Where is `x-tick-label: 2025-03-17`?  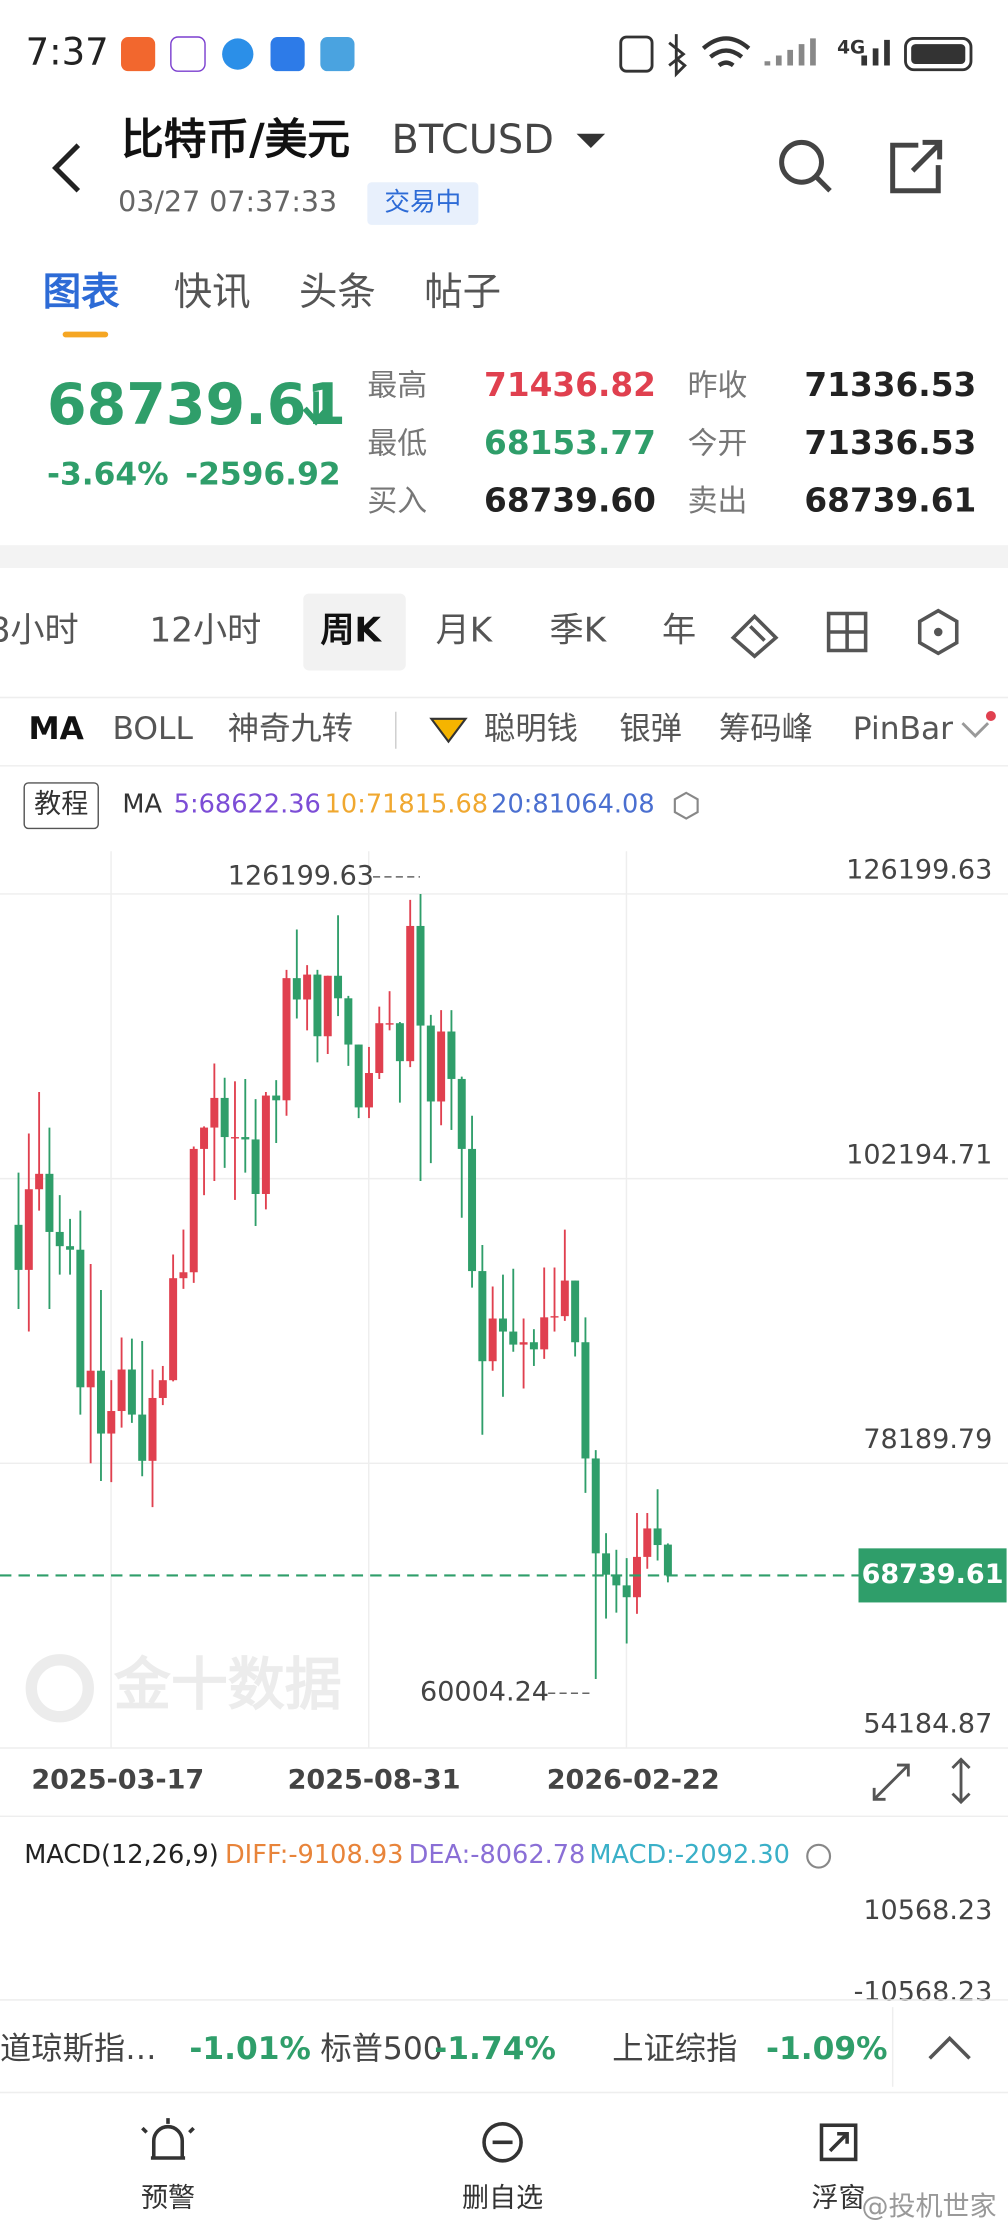
x-tick-label: 2025-03-17 is located at coordinates (117, 1779).